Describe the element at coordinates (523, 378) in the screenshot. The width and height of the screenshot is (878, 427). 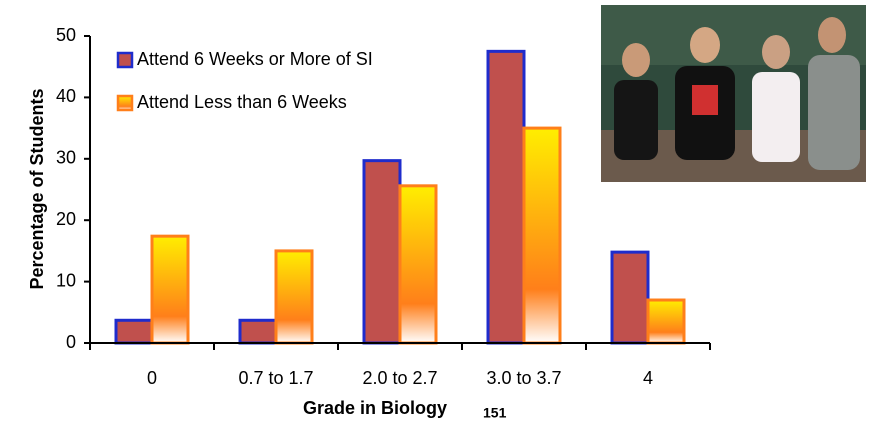
I see `x-tick-label: 3.0 to 3.7` at that location.